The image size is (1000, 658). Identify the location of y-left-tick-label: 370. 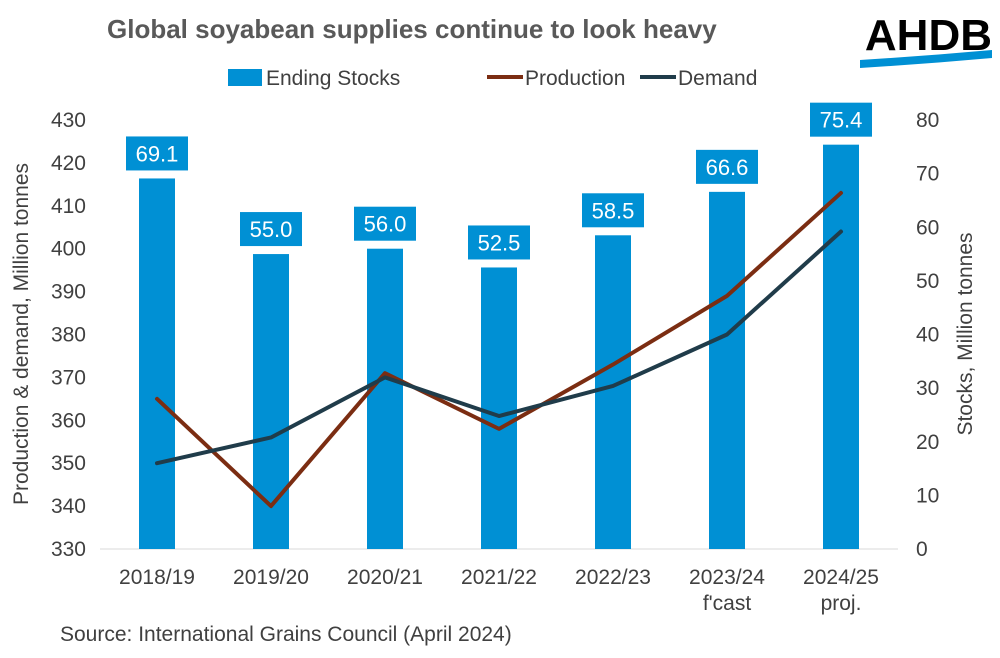
(68, 377).